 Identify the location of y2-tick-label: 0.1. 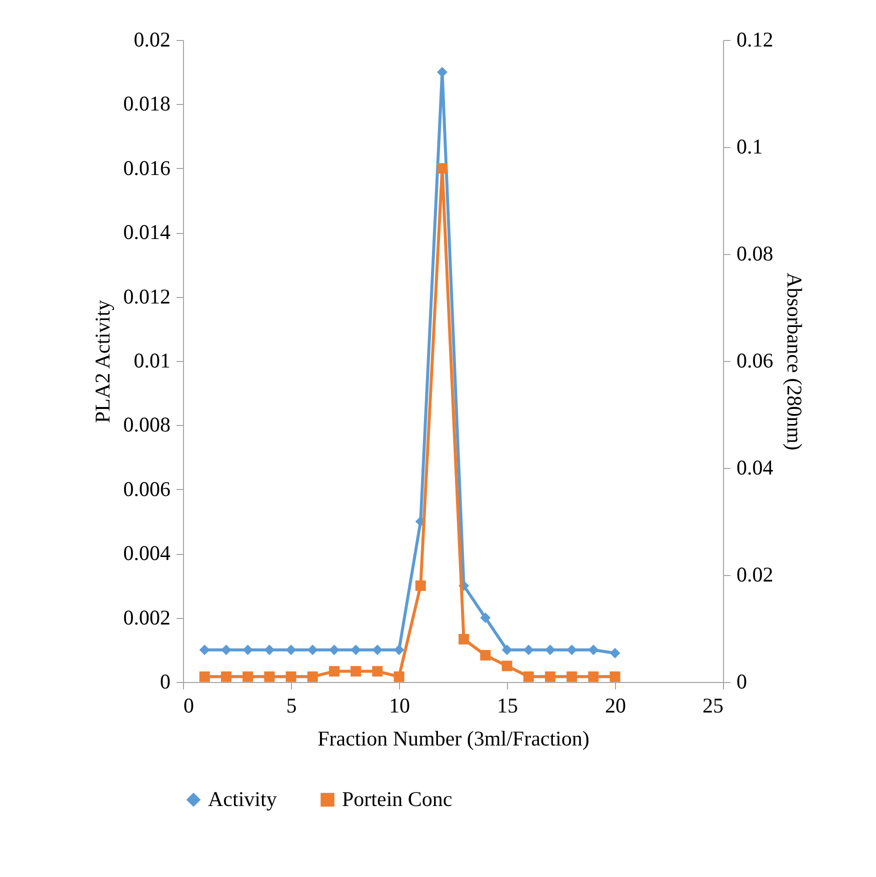
(749, 146).